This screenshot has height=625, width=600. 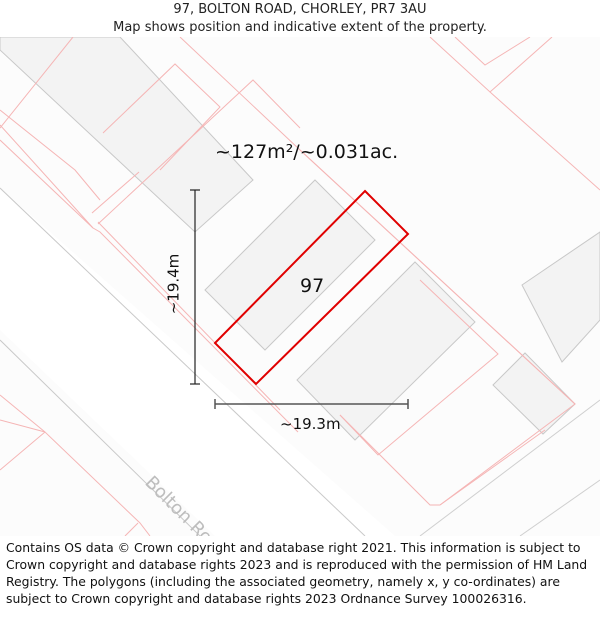 I want to click on dimension-horizontal-label: ~19.3m, so click(x=310, y=424).